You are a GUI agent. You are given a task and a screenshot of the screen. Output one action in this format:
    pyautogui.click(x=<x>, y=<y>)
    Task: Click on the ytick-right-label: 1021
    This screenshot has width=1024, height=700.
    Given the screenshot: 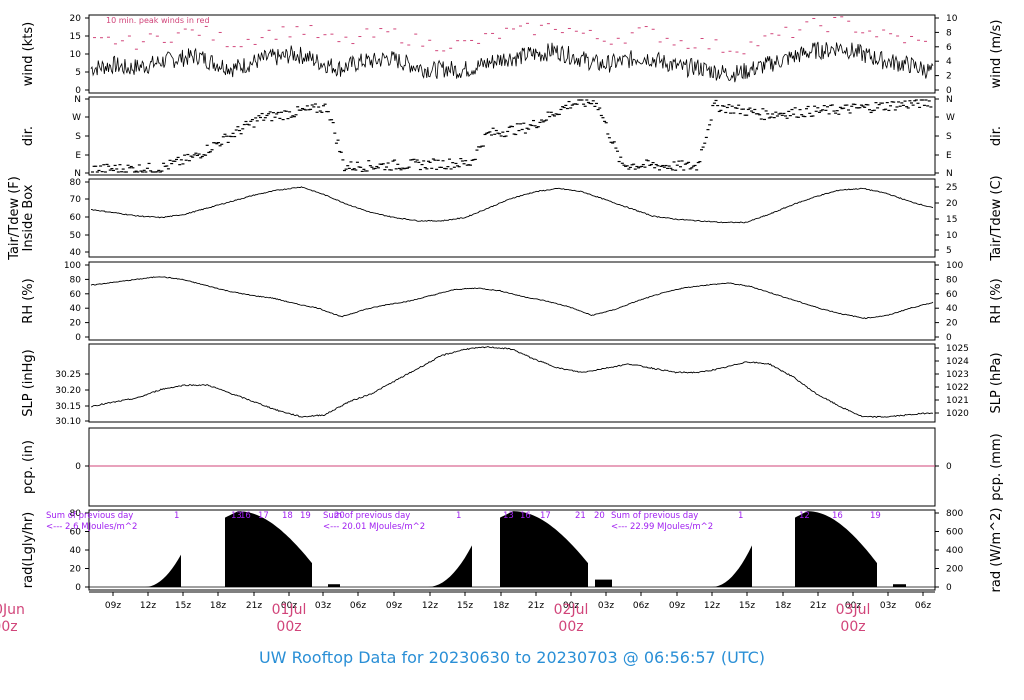 What is the action you would take?
    pyautogui.click(x=957, y=401)
    